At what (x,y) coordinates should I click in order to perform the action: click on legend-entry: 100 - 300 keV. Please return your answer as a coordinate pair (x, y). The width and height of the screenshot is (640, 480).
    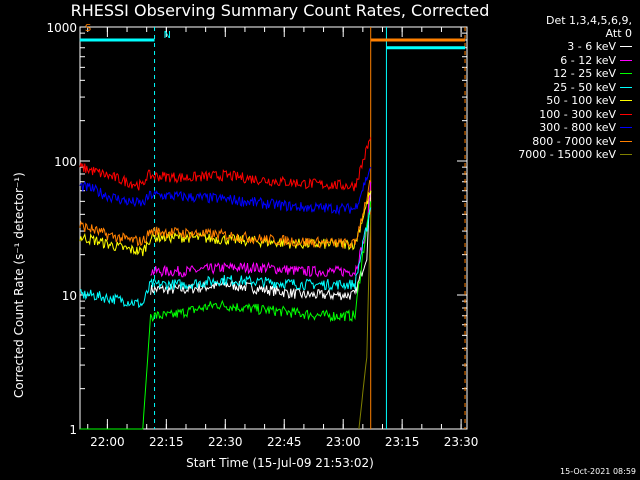
    Looking at the image, I should click on (557, 115).